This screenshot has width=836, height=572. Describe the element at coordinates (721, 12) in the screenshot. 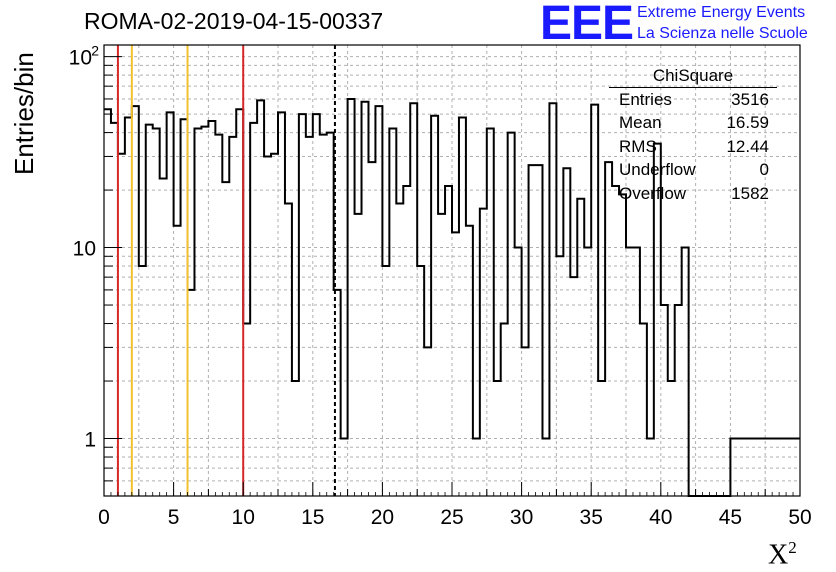

I see `logo-line-1: Extreme Energy Events` at that location.